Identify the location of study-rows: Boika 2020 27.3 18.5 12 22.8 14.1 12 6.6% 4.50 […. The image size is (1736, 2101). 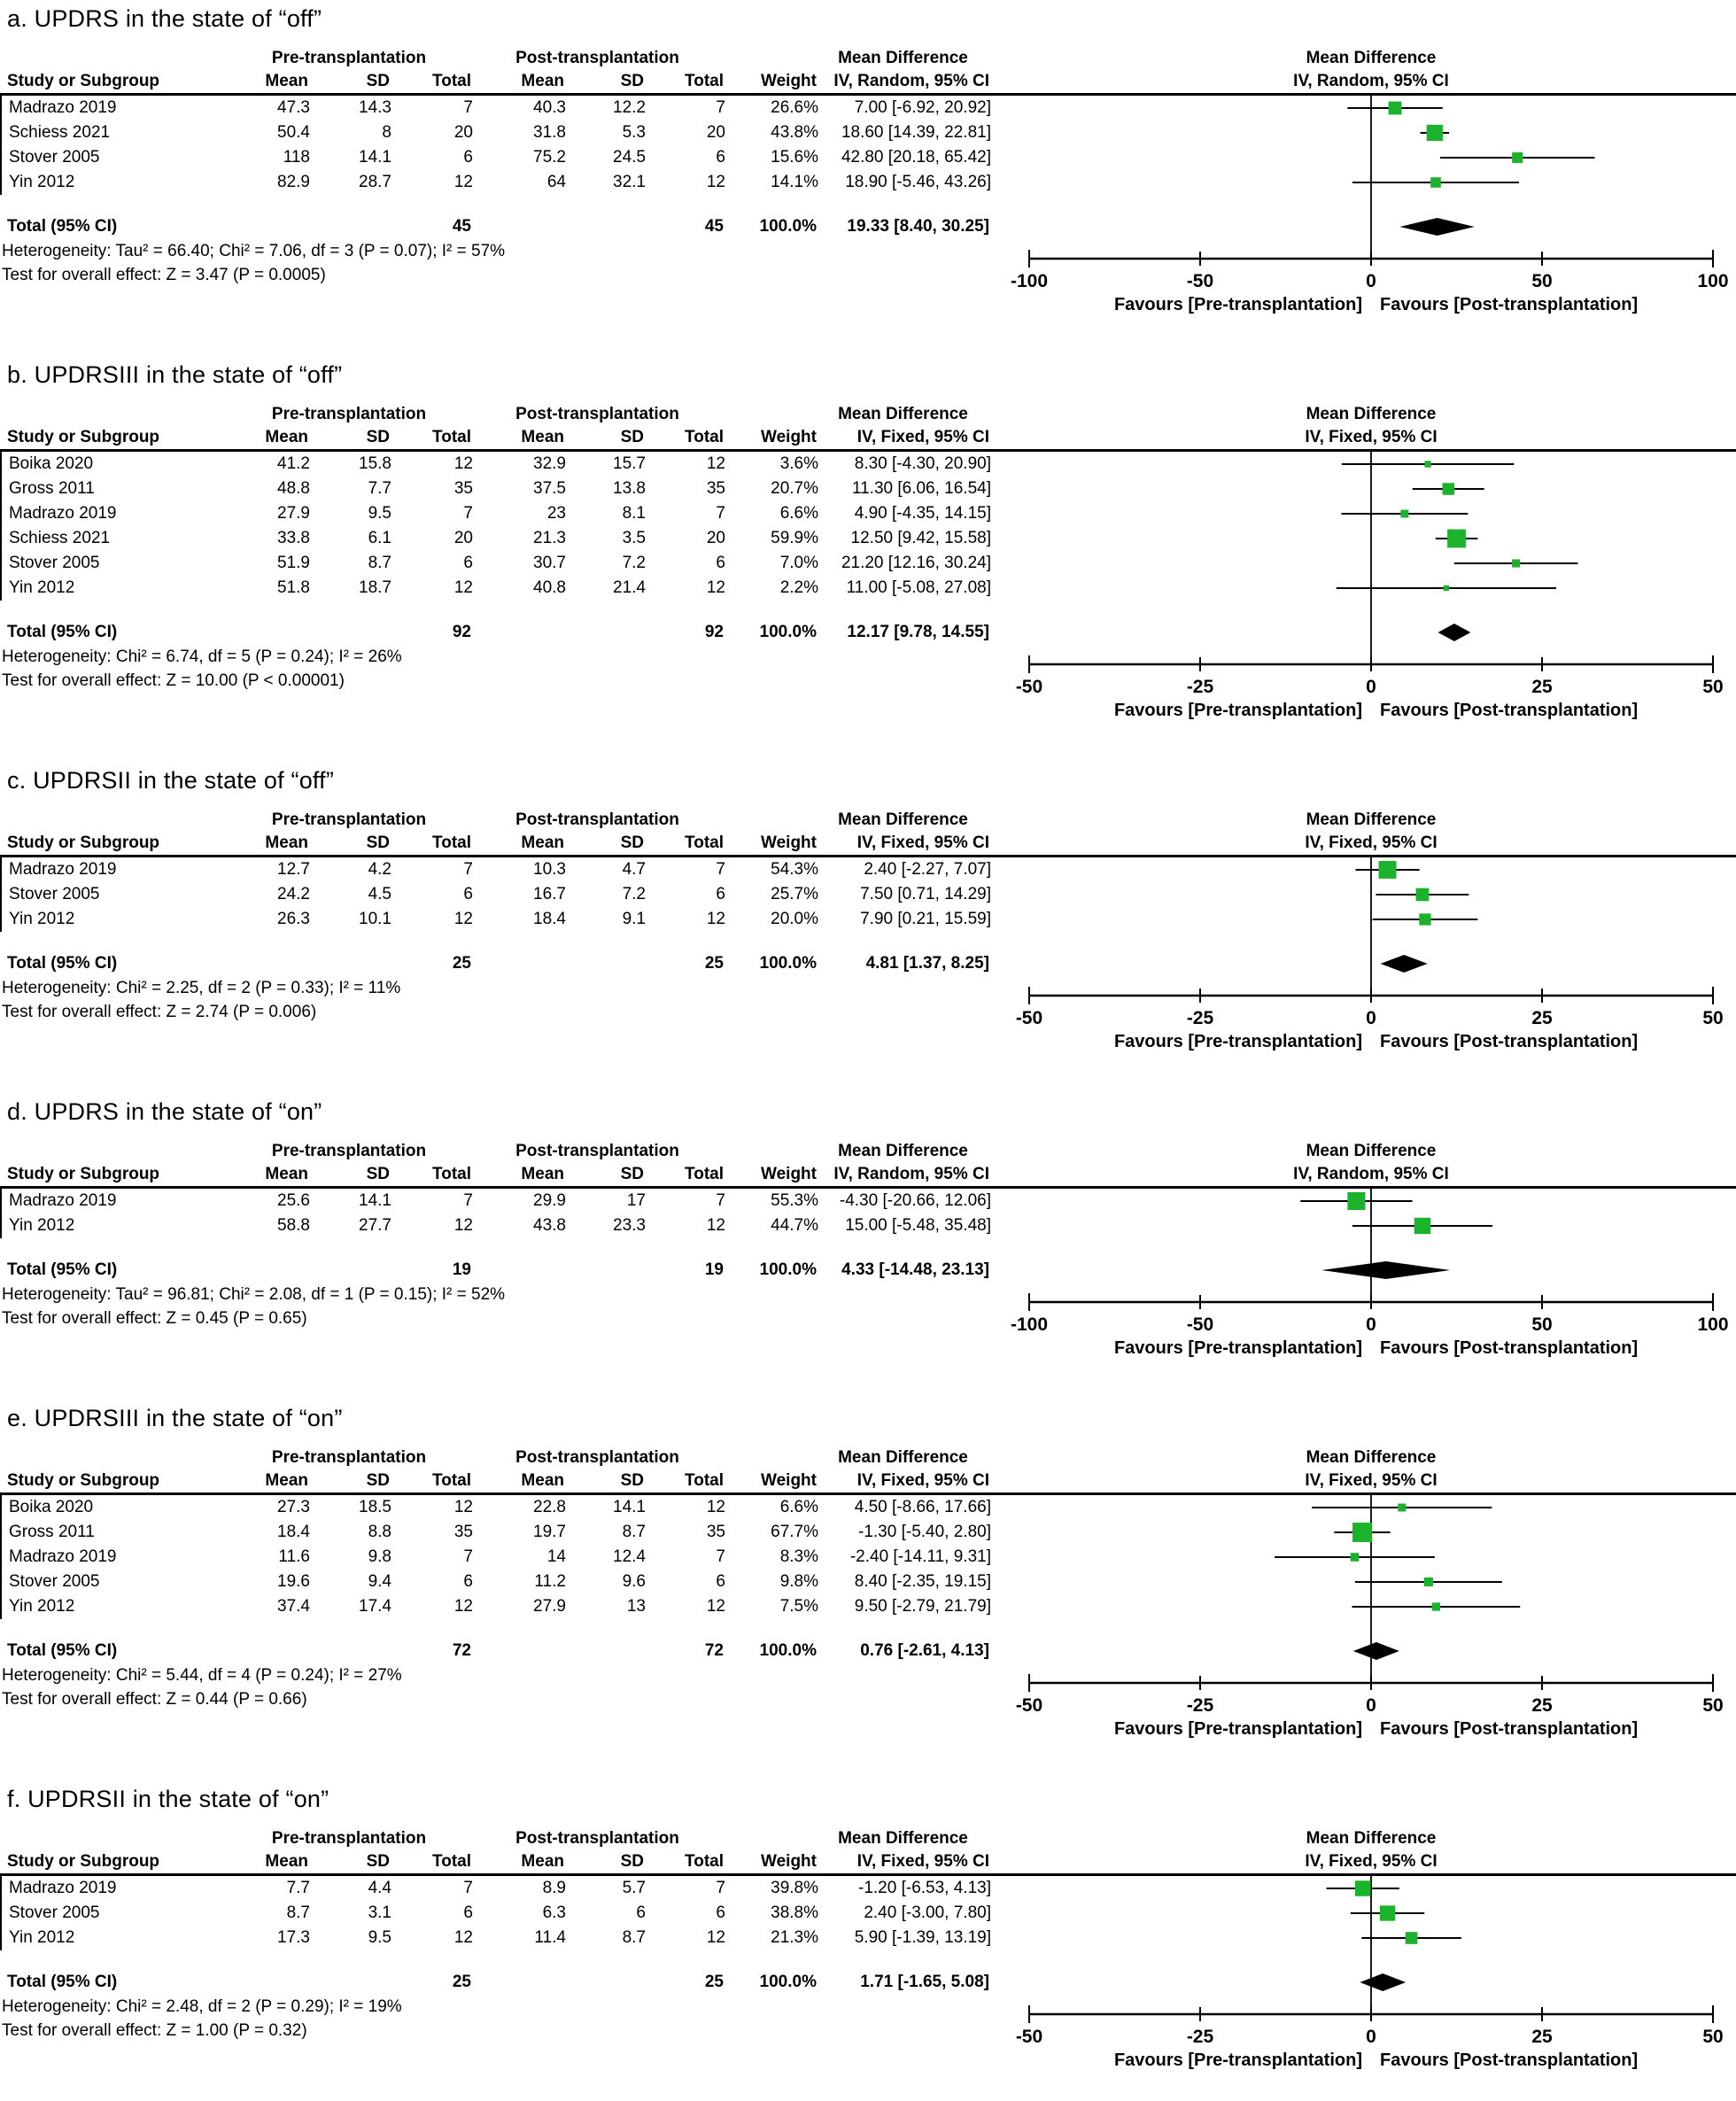
(499, 1557).